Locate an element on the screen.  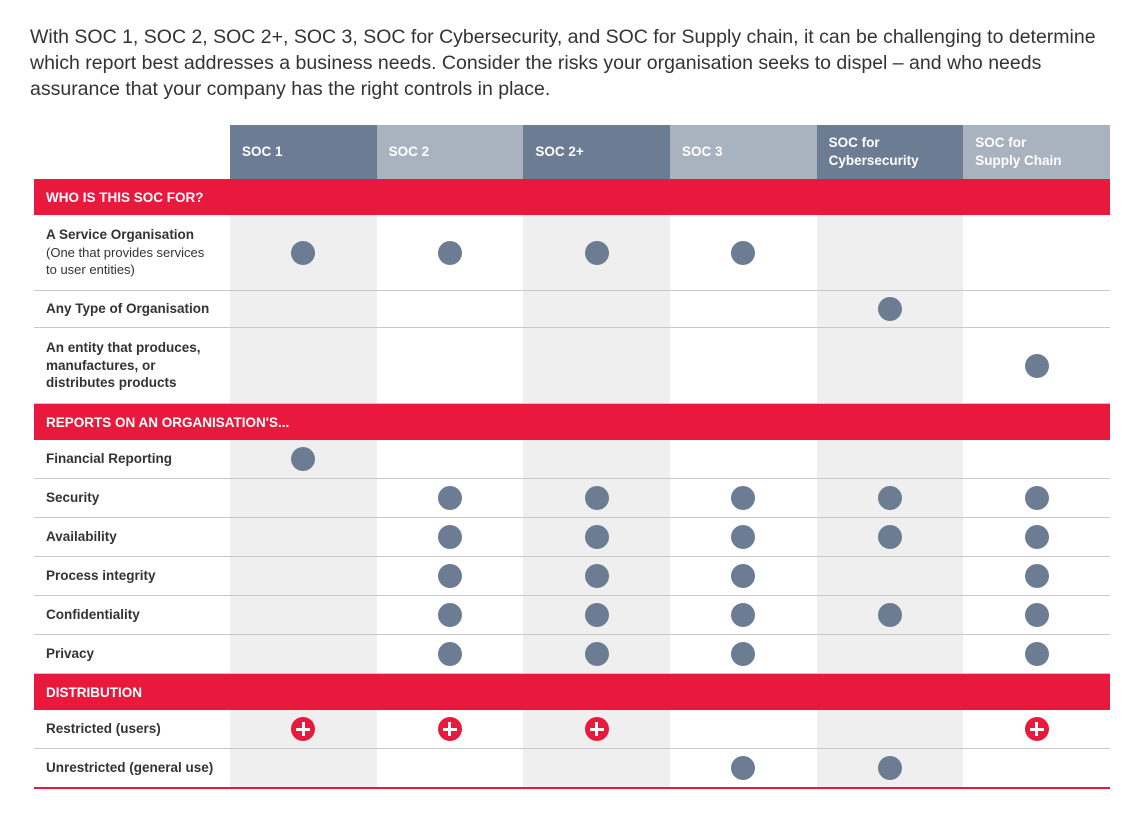
column-header-3: SOC 2+ is located at coordinates (596, 152).